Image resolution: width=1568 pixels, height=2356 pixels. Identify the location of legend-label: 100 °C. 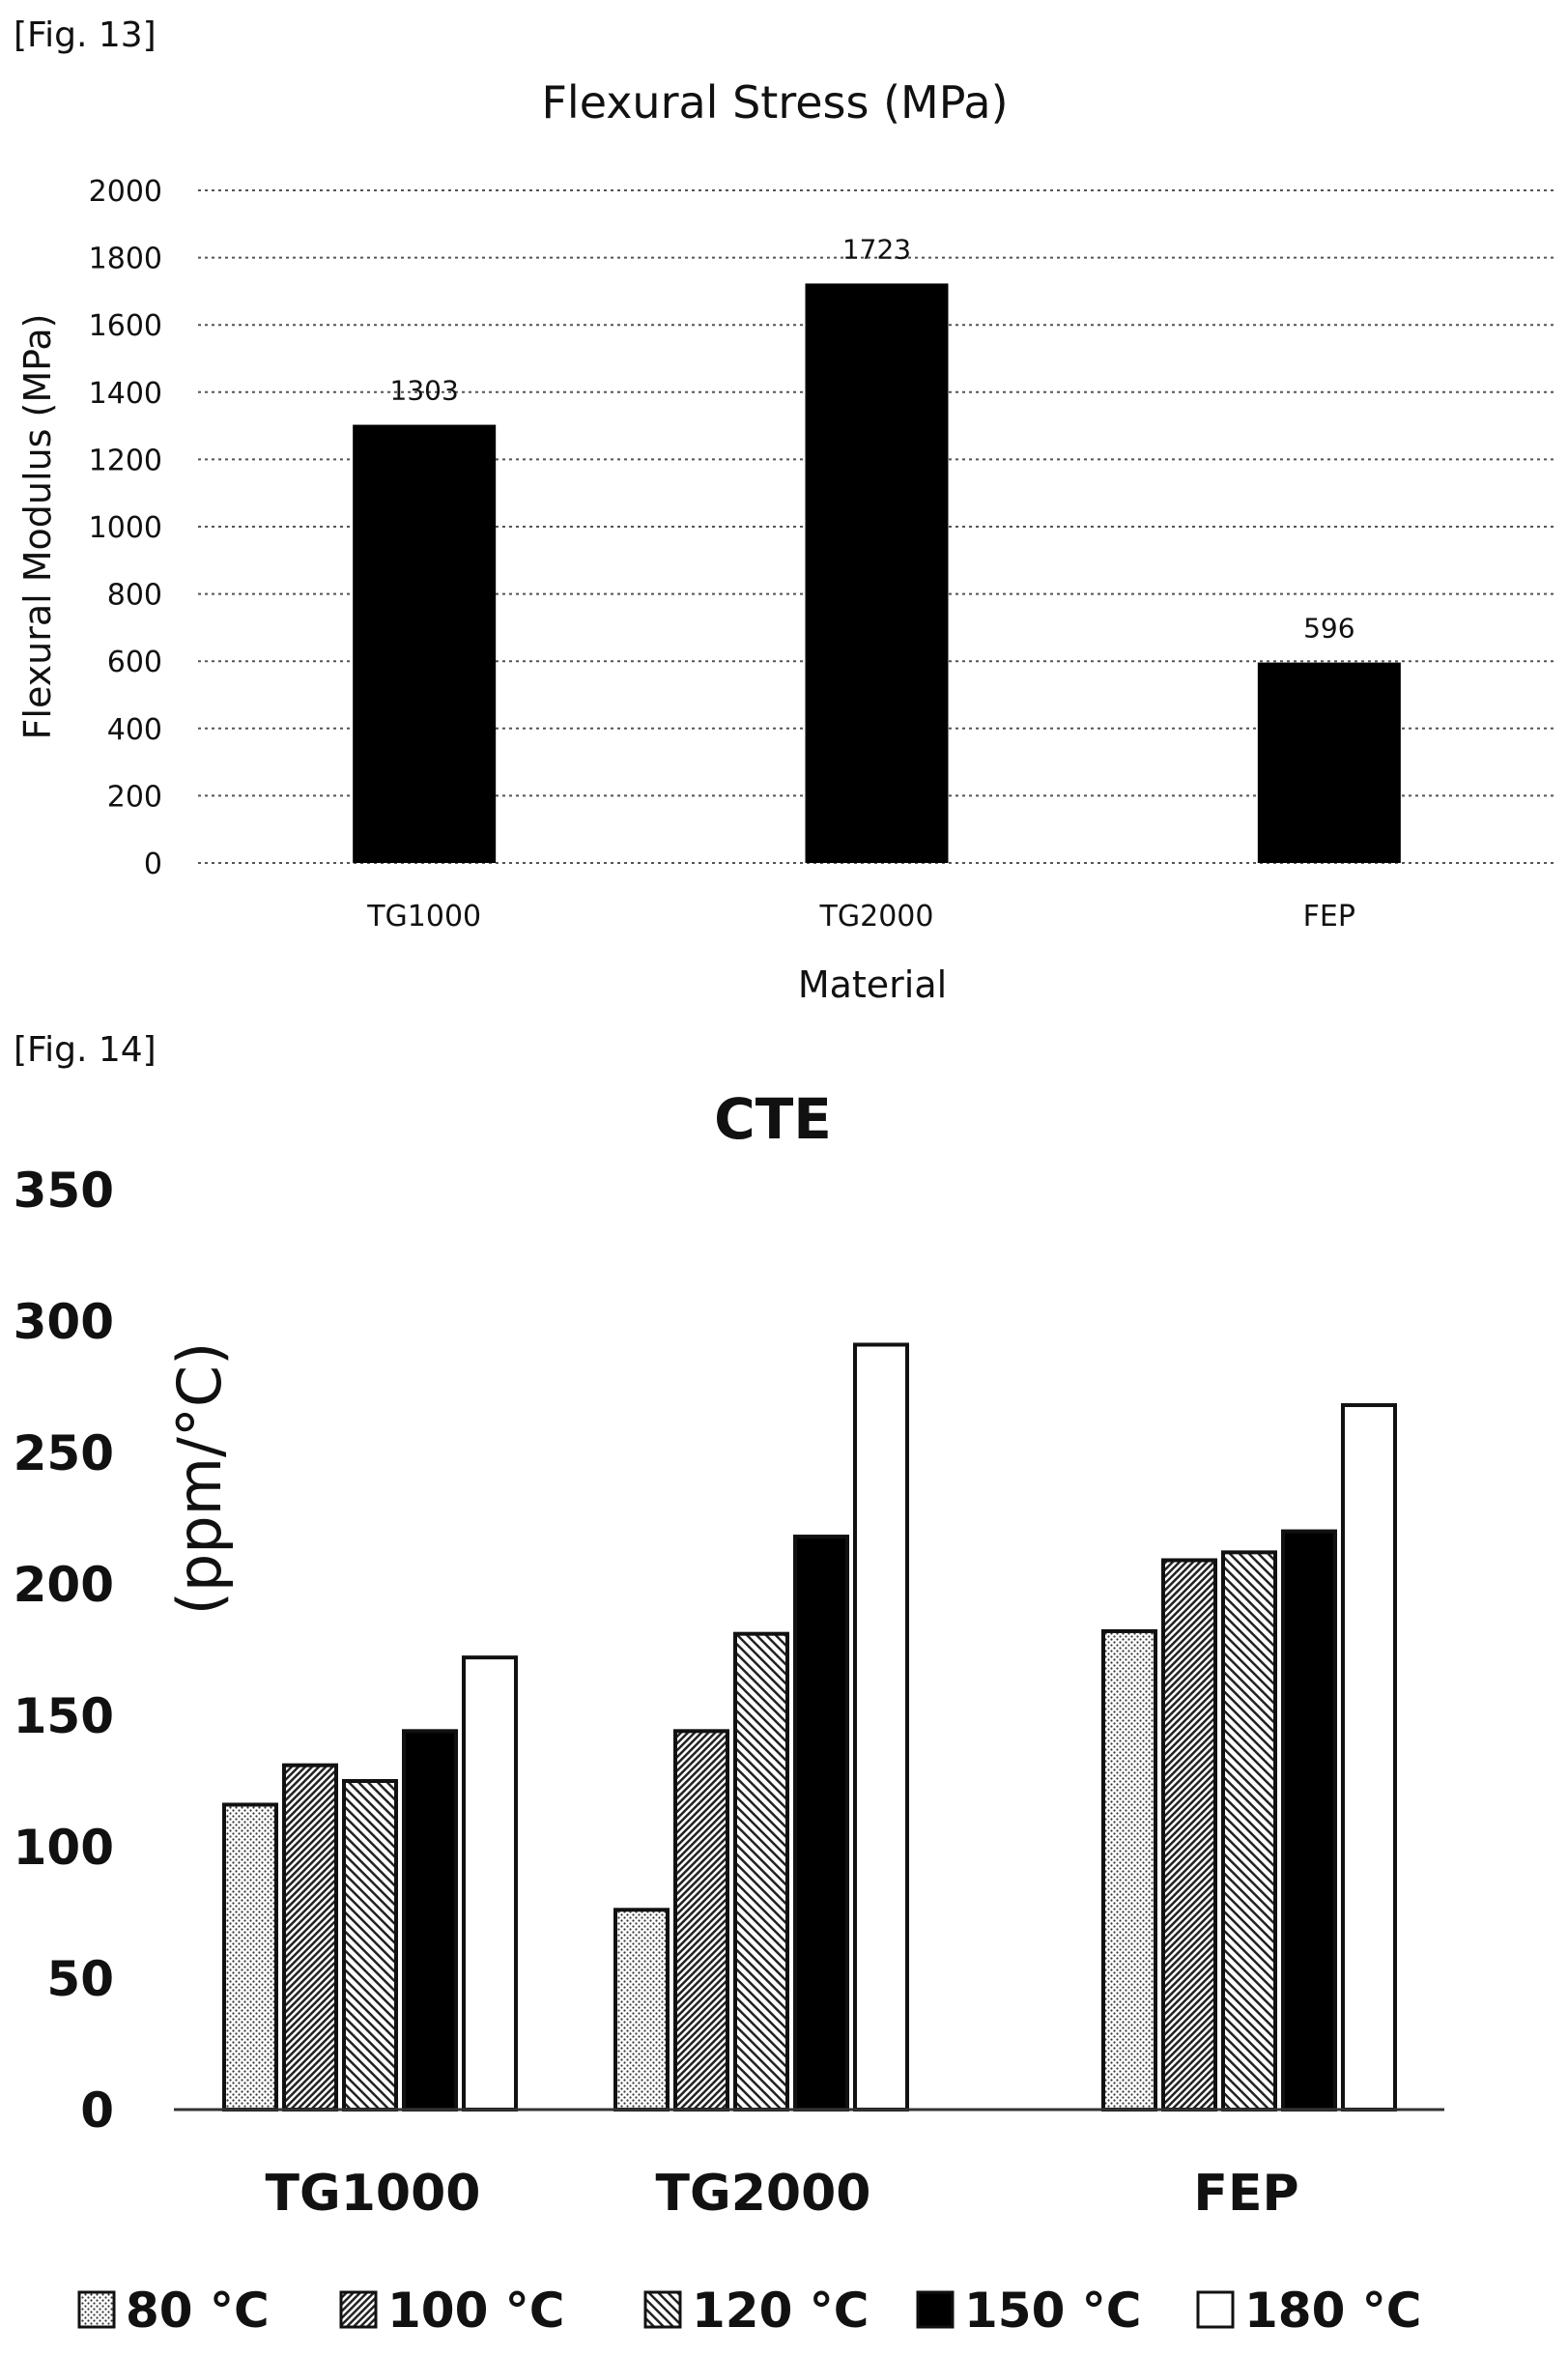
(475, 2311).